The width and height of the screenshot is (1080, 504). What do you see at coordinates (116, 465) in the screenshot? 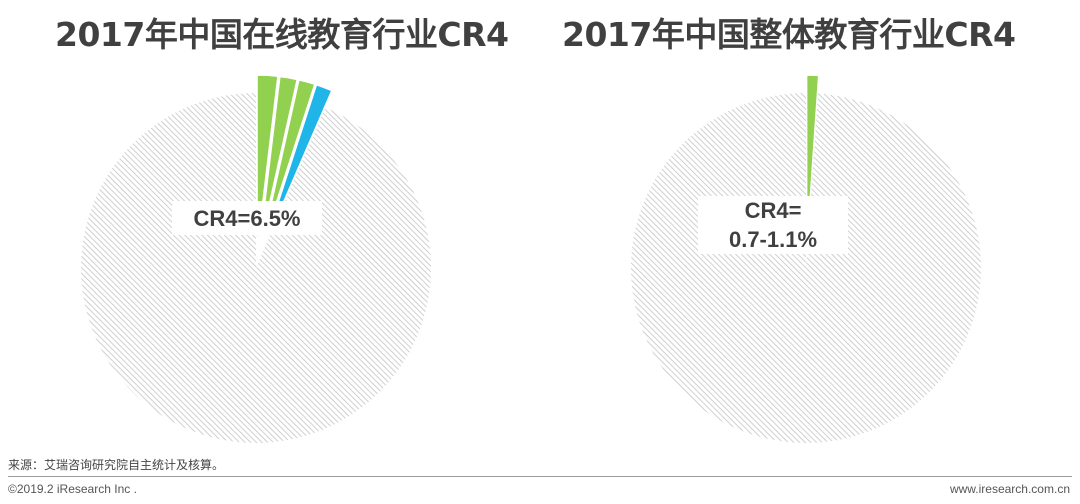
I see `source-note: 来源：艾瑞咨询研究院自主统计及核算。` at bounding box center [116, 465].